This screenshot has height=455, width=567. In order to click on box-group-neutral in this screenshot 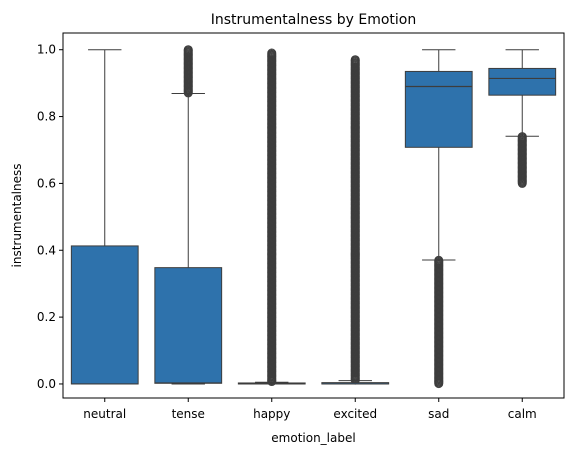, I will do `click(104, 217)`.